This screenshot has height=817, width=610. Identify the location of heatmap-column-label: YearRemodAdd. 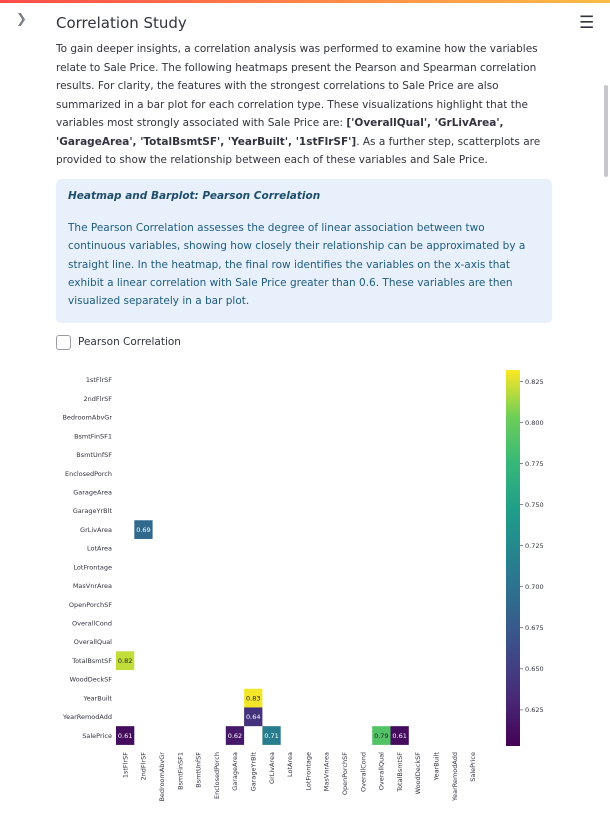
(455, 777).